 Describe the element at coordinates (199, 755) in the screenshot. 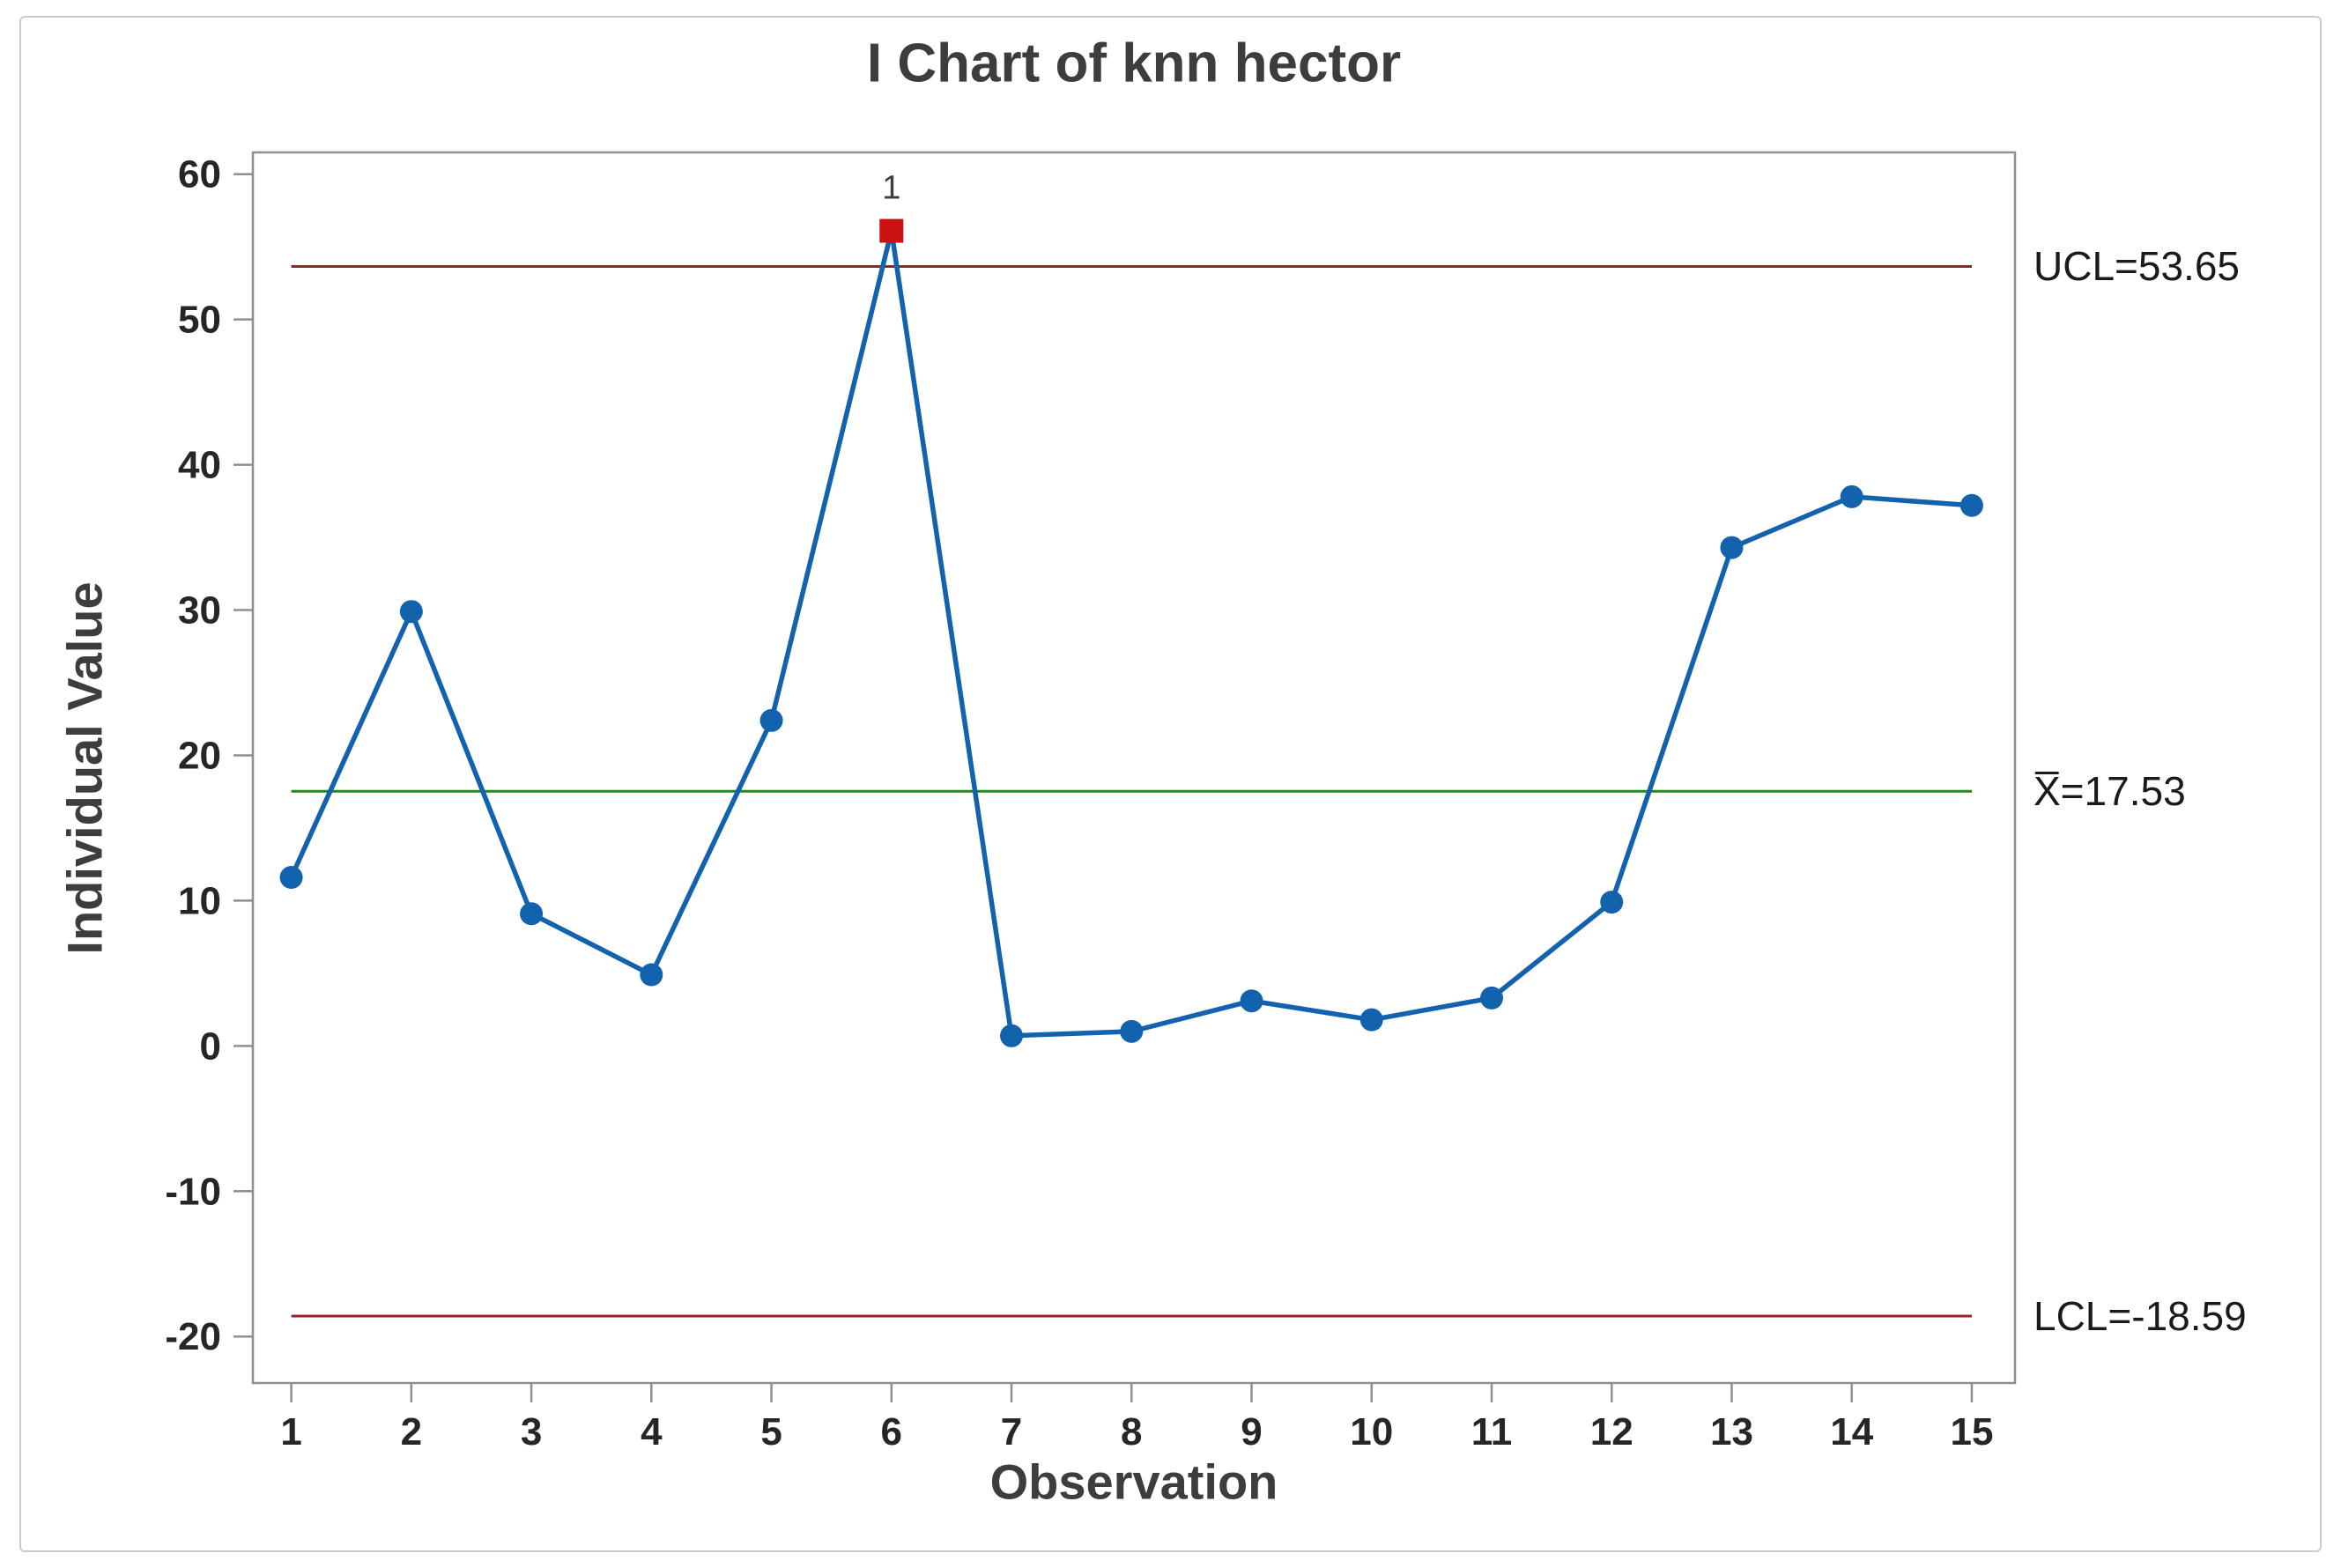

I see `y-tick-label: 20` at that location.